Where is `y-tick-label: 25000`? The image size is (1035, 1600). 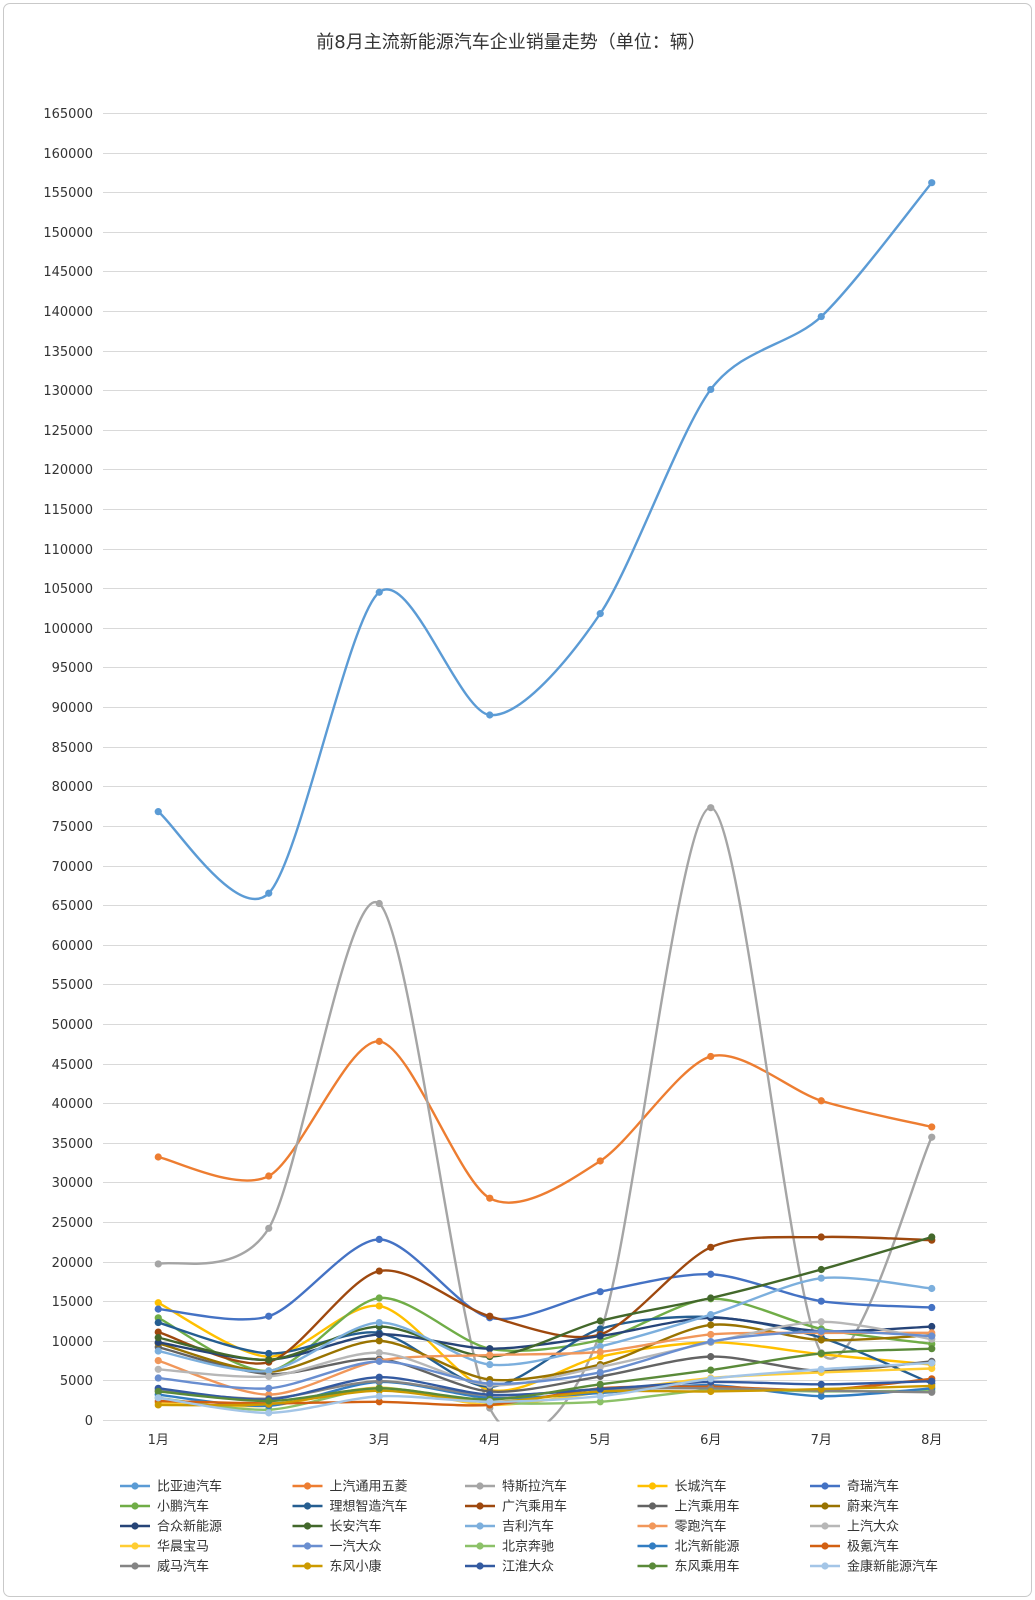 y-tick-label: 25000 is located at coordinates (72, 1223).